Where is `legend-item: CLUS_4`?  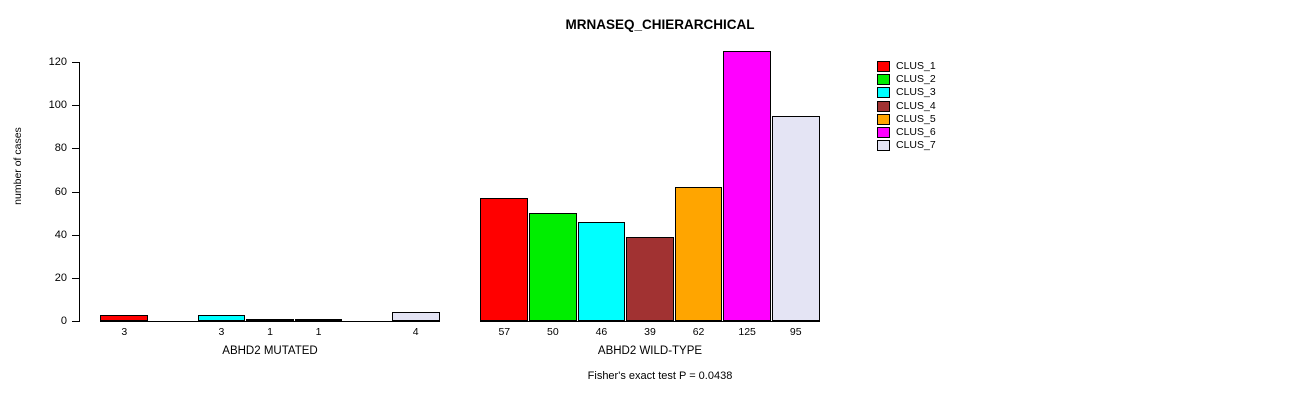
legend-item: CLUS_4 is located at coordinates (906, 106).